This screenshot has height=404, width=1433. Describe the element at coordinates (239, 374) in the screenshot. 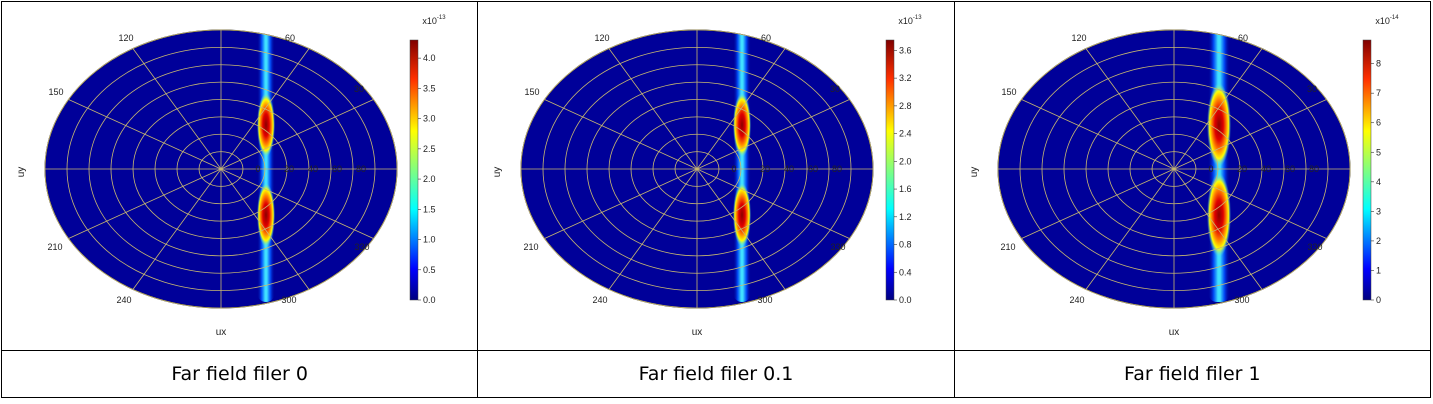

I see `caption-filter-0: Far field filer 0` at that location.